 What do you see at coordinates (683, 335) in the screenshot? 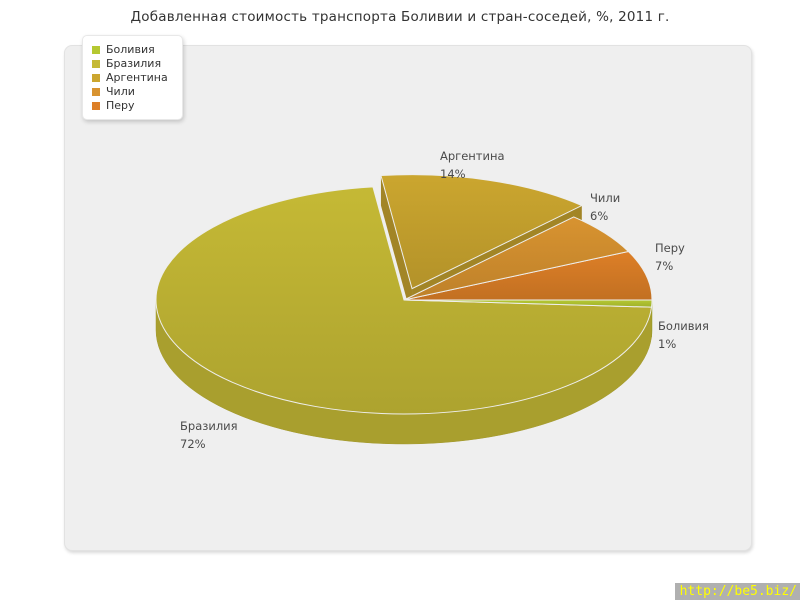
I see `slice-label-Боливия: Боливия 1%` at bounding box center [683, 335].